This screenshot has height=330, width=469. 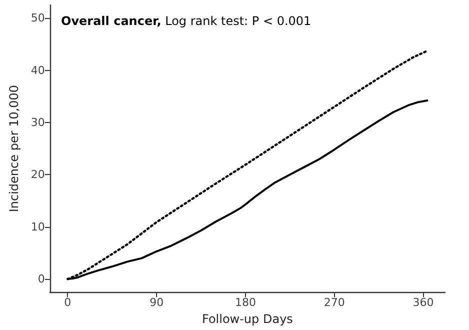 What do you see at coordinates (37, 175) in the screenshot?
I see `y-tick-label: 20` at bounding box center [37, 175].